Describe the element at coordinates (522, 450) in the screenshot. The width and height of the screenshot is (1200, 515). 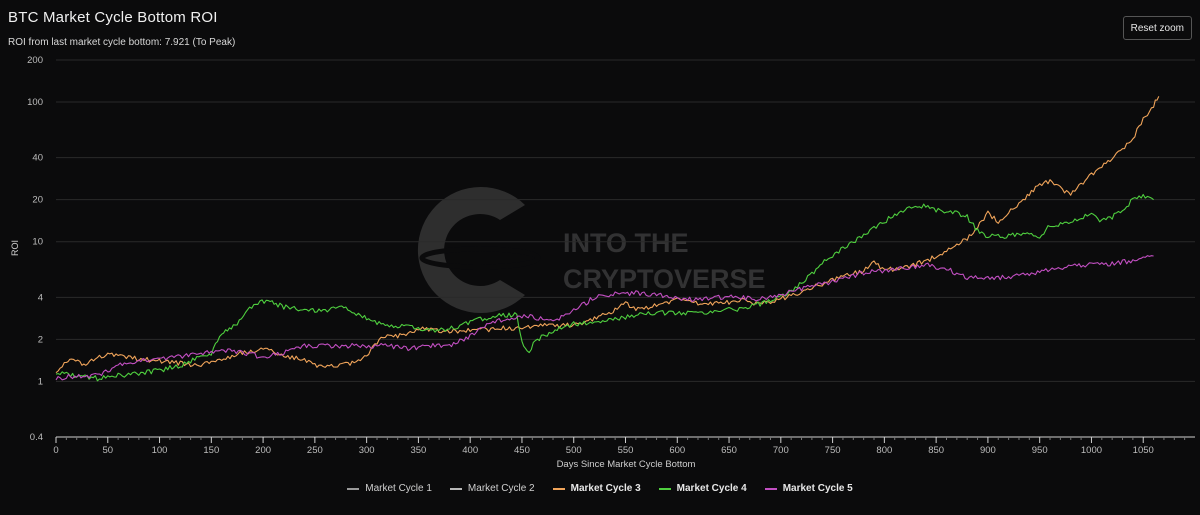
I see `x-tick-label: 450` at that location.